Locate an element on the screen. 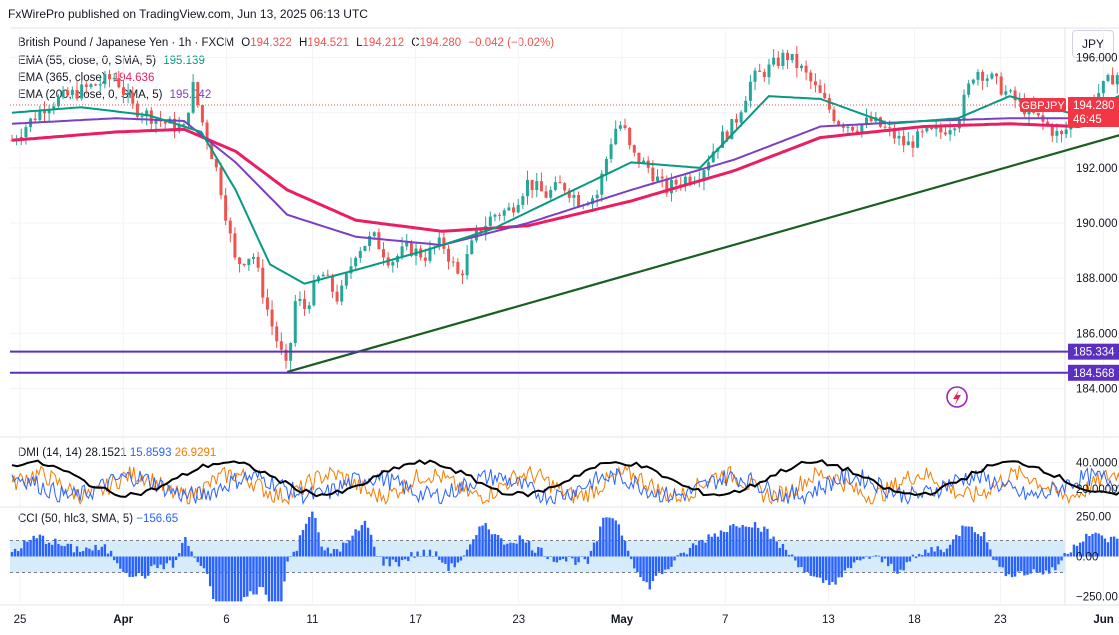 This screenshot has height=635, width=1119. currency-button: JPY is located at coordinates (1093, 44).